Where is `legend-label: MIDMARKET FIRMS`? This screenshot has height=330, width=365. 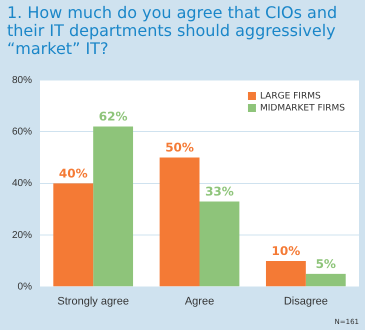 legend-label: MIDMARKET FIRMS is located at coordinates (303, 108).